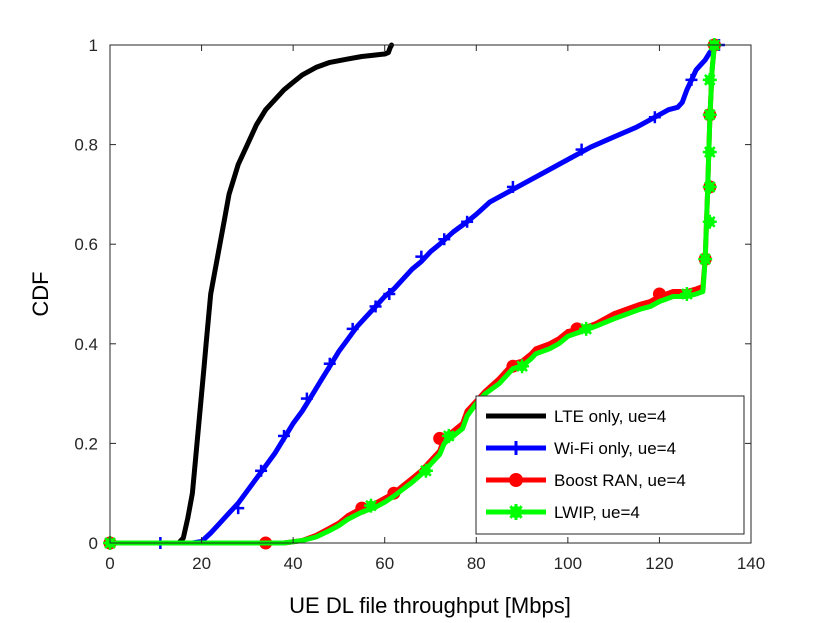 This screenshot has width=830, height=623. I want to click on y-tick-label-4: 0.8, so click(86, 145).